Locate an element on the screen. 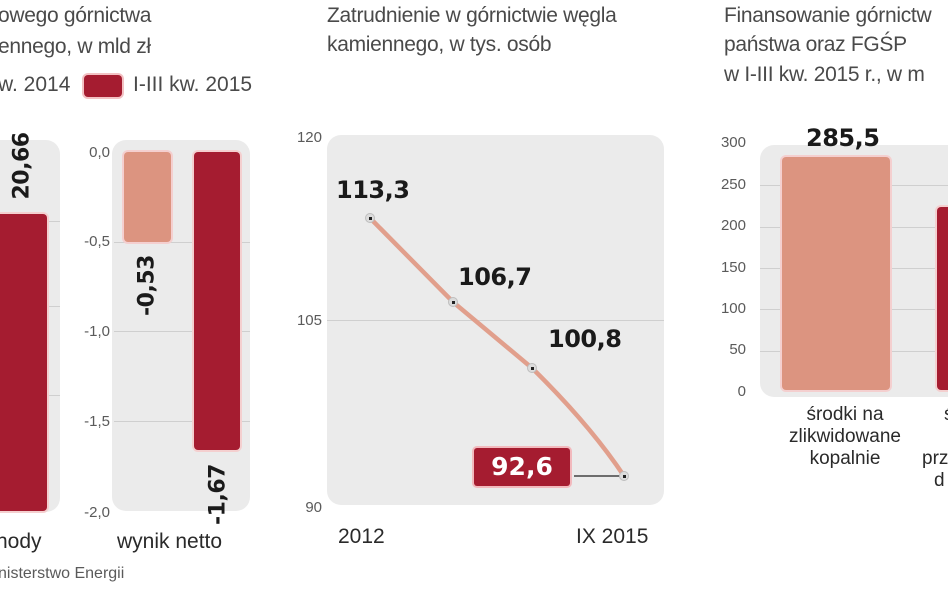  funding-ytick-200: 200 is located at coordinates (733, 225).